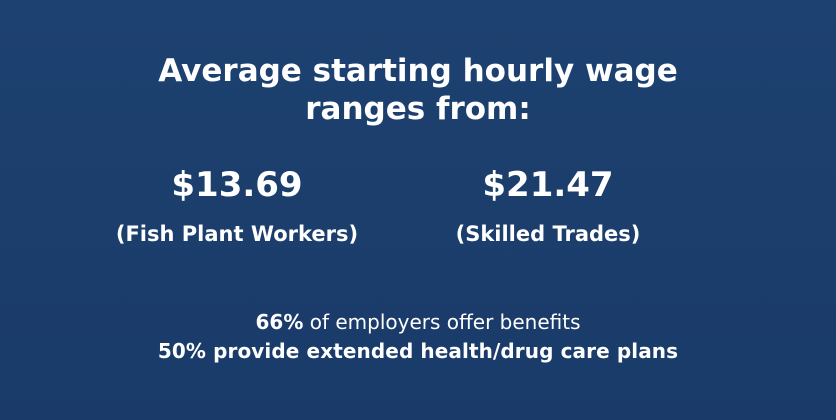 Image resolution: width=836 pixels, height=420 pixels. I want to click on stat-label: (Fish Plant Workers), so click(237, 234).